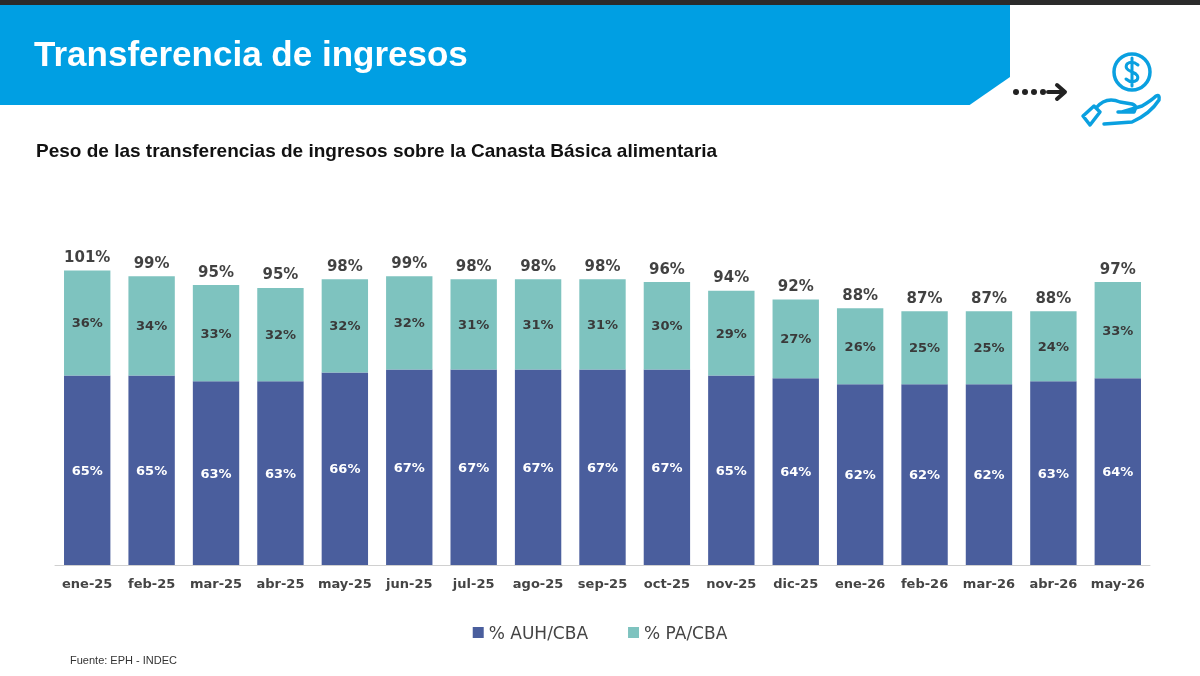 This screenshot has width=1200, height=676. Describe the element at coordinates (731, 583) in the screenshot. I see `x-tick-label: nov-25` at that location.